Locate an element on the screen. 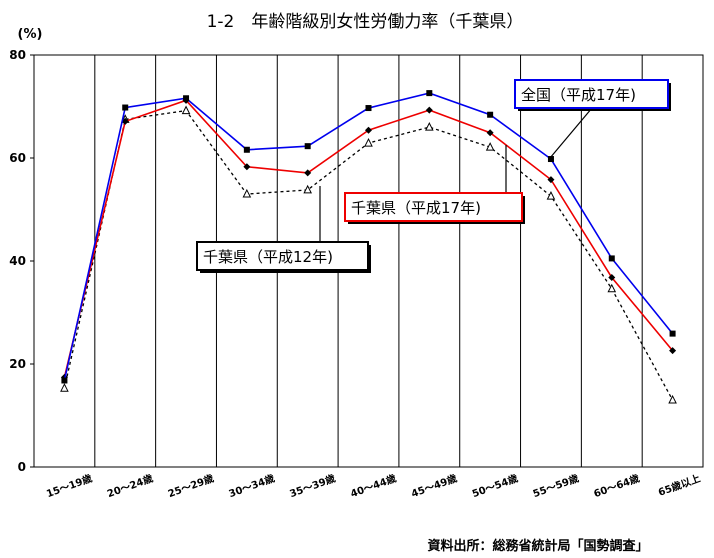 Image resolution: width=714 pixels, height=558 pixels. x-tick-label: 15～19歳 is located at coordinates (68, 486).